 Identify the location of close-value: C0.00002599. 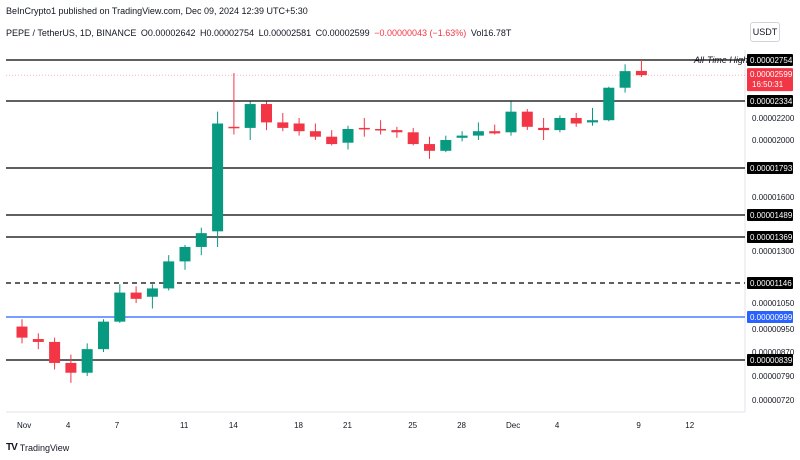
(342, 33).